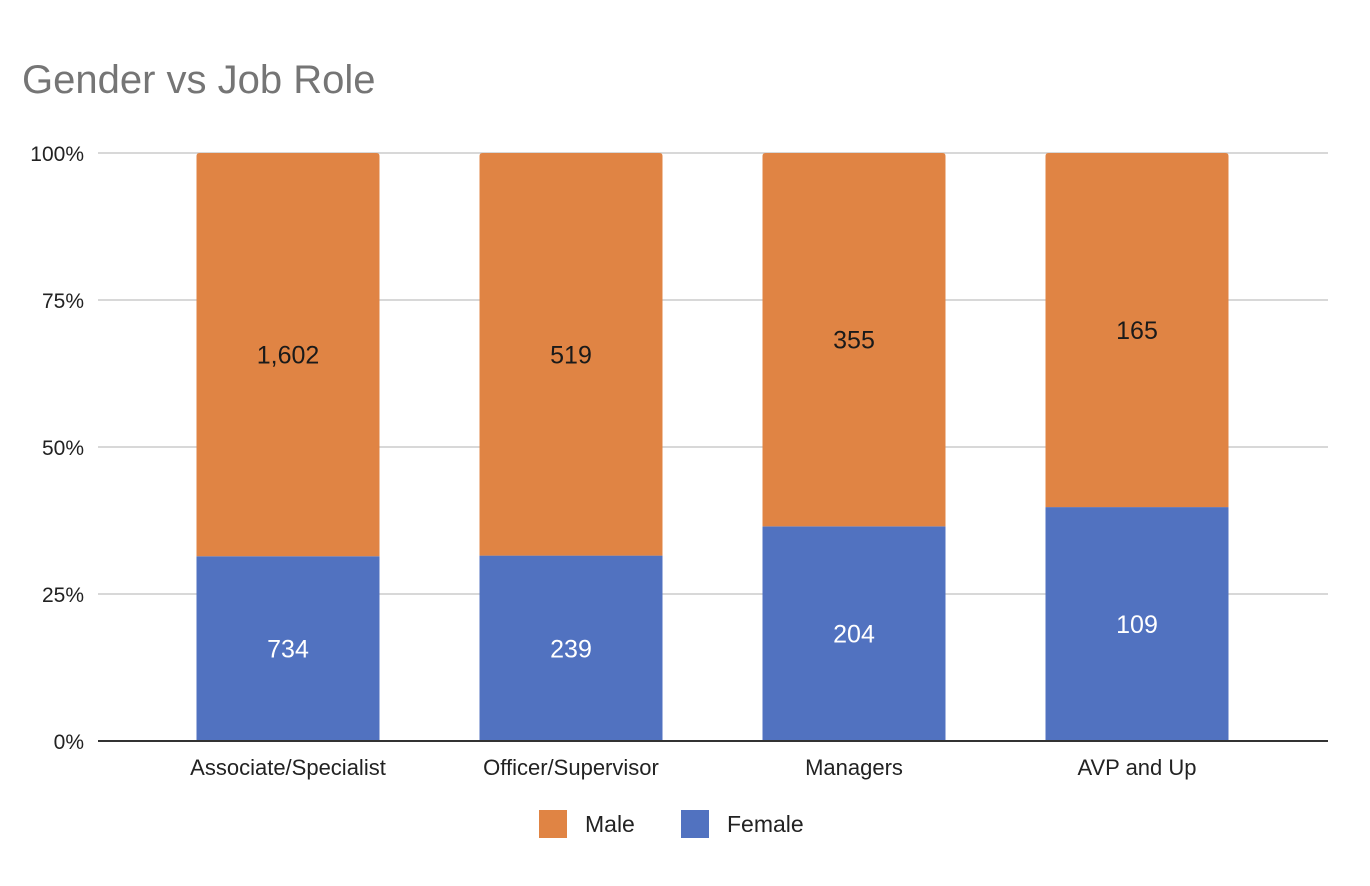 Image resolution: width=1370 pixels, height=886 pixels. I want to click on legend-label-male: Male, so click(610, 824).